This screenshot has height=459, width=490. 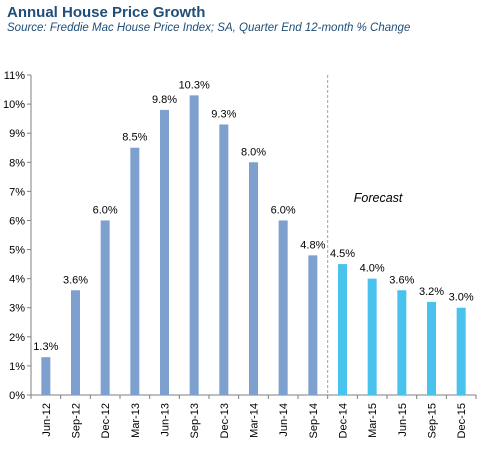 I want to click on data-label: 9.8%, so click(x=164, y=100).